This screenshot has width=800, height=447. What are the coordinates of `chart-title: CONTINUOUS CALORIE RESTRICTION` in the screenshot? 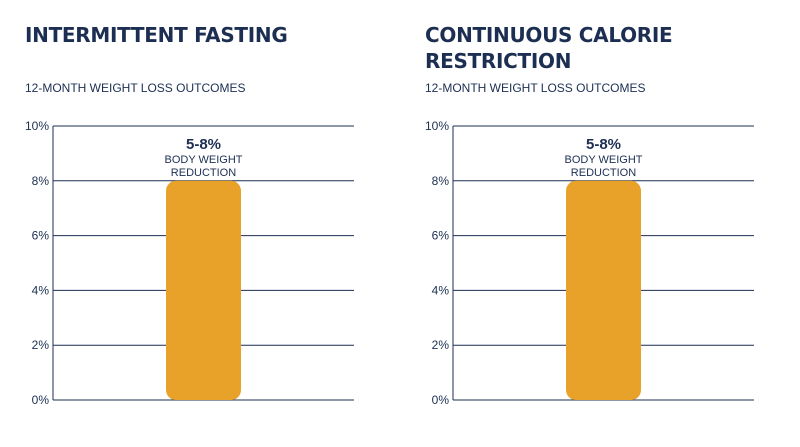 It's located at (549, 48).